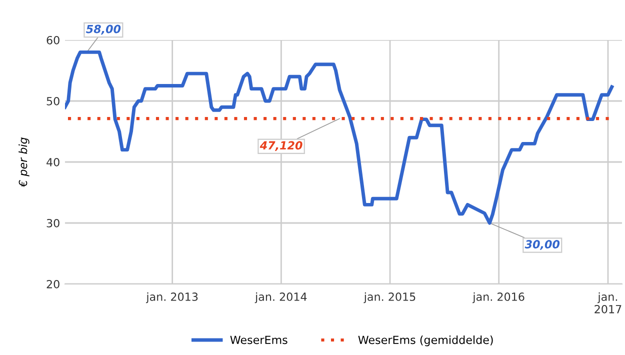 The height and width of the screenshot is (355, 625). What do you see at coordinates (390, 298) in the screenshot?
I see `x-tick-label: jan. 2015` at bounding box center [390, 298].